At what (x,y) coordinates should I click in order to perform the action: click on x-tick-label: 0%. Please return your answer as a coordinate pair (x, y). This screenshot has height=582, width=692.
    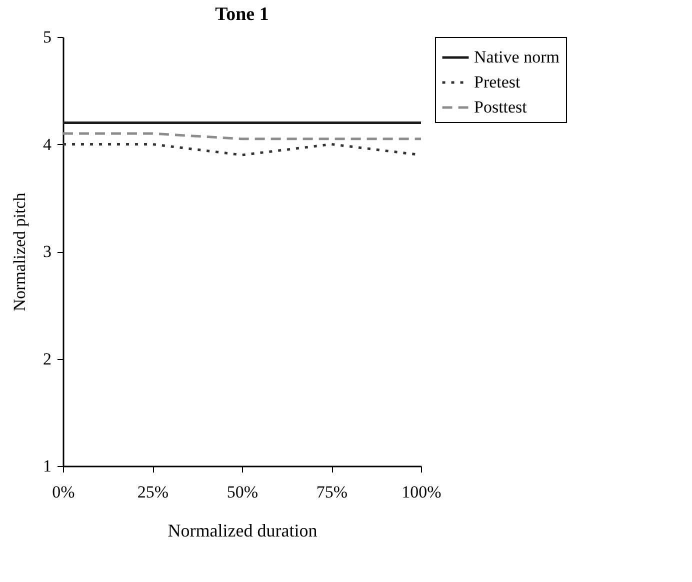
    Looking at the image, I should click on (63, 492).